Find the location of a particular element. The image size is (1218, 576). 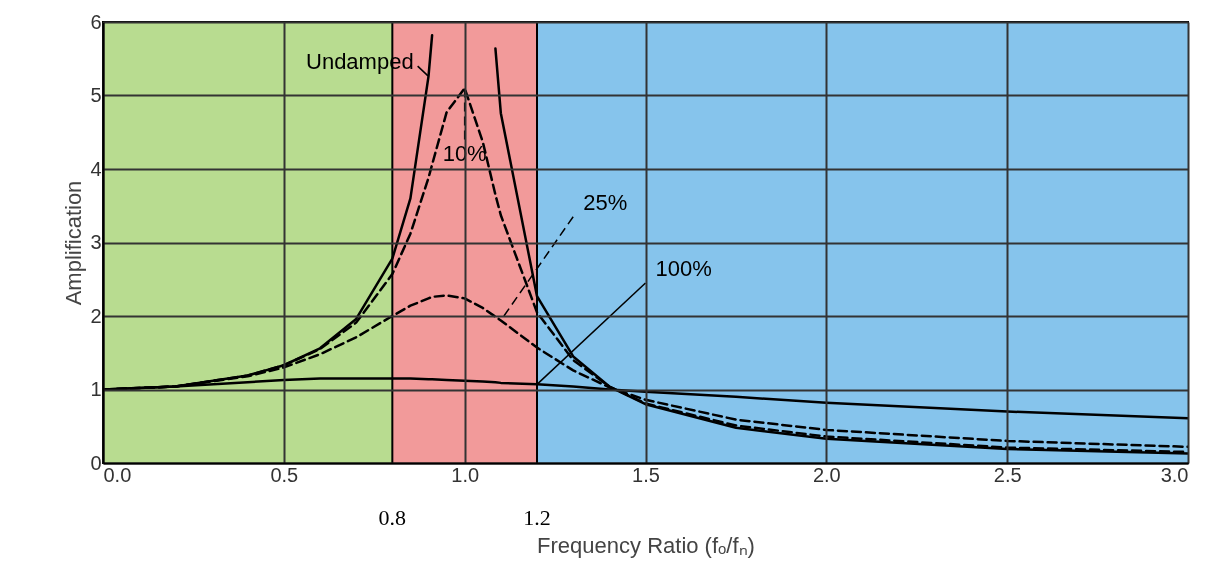

x-tick-label: 0.0 is located at coordinates (117, 474).